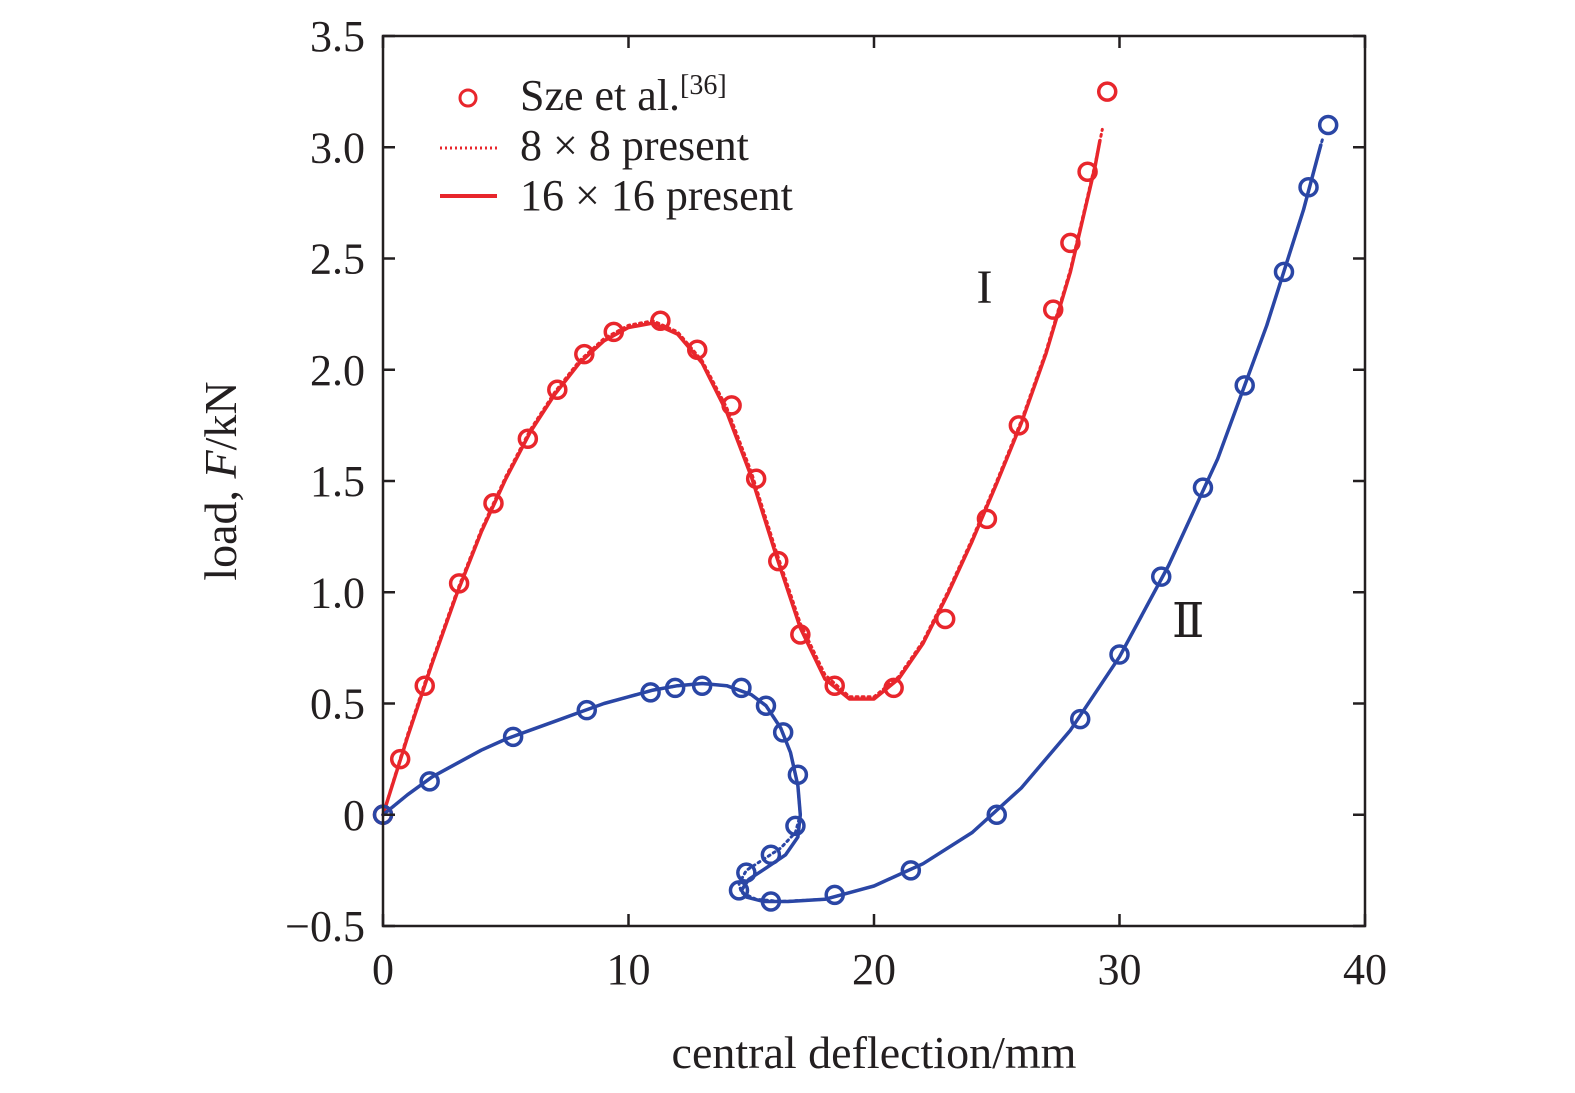  I want to click on legend-marker-sze, so click(468, 98).